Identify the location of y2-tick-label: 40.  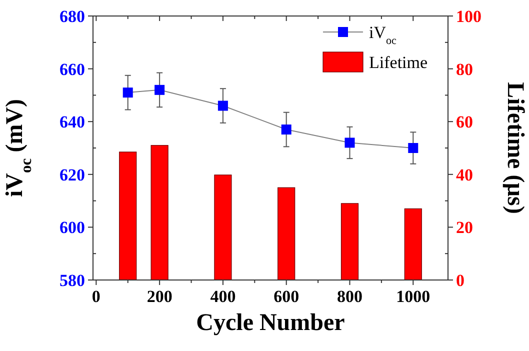
(464, 174).